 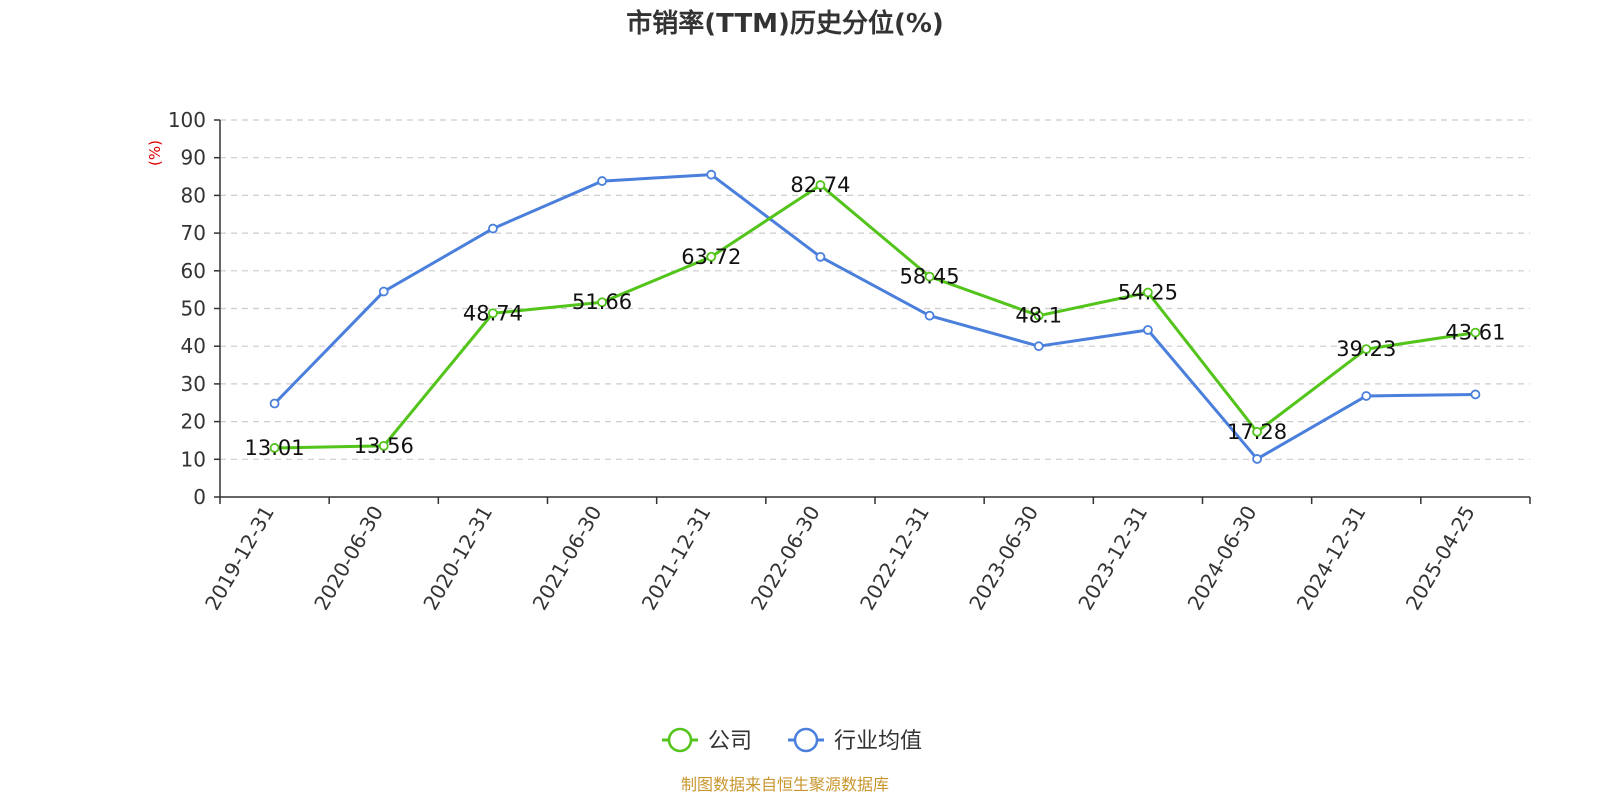 I want to click on y-tick-label: 0, so click(x=199, y=497).